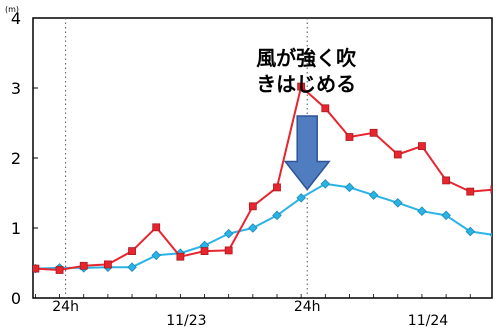 This screenshot has width=502, height=329. I want to click on annotation-text-line: きはじめる, so click(306, 84).